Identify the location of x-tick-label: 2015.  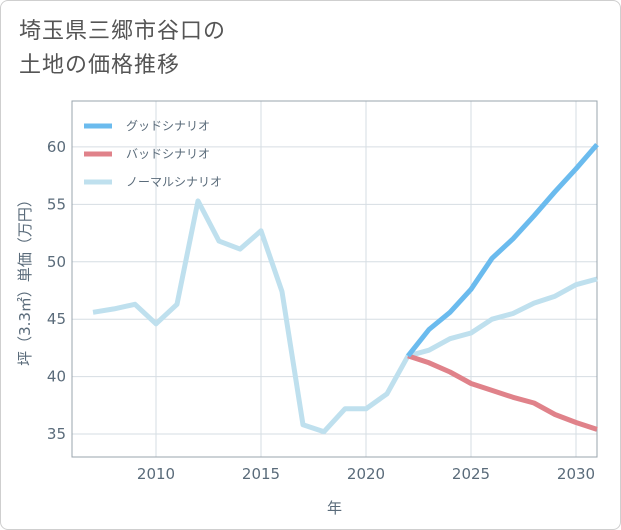
(261, 474).